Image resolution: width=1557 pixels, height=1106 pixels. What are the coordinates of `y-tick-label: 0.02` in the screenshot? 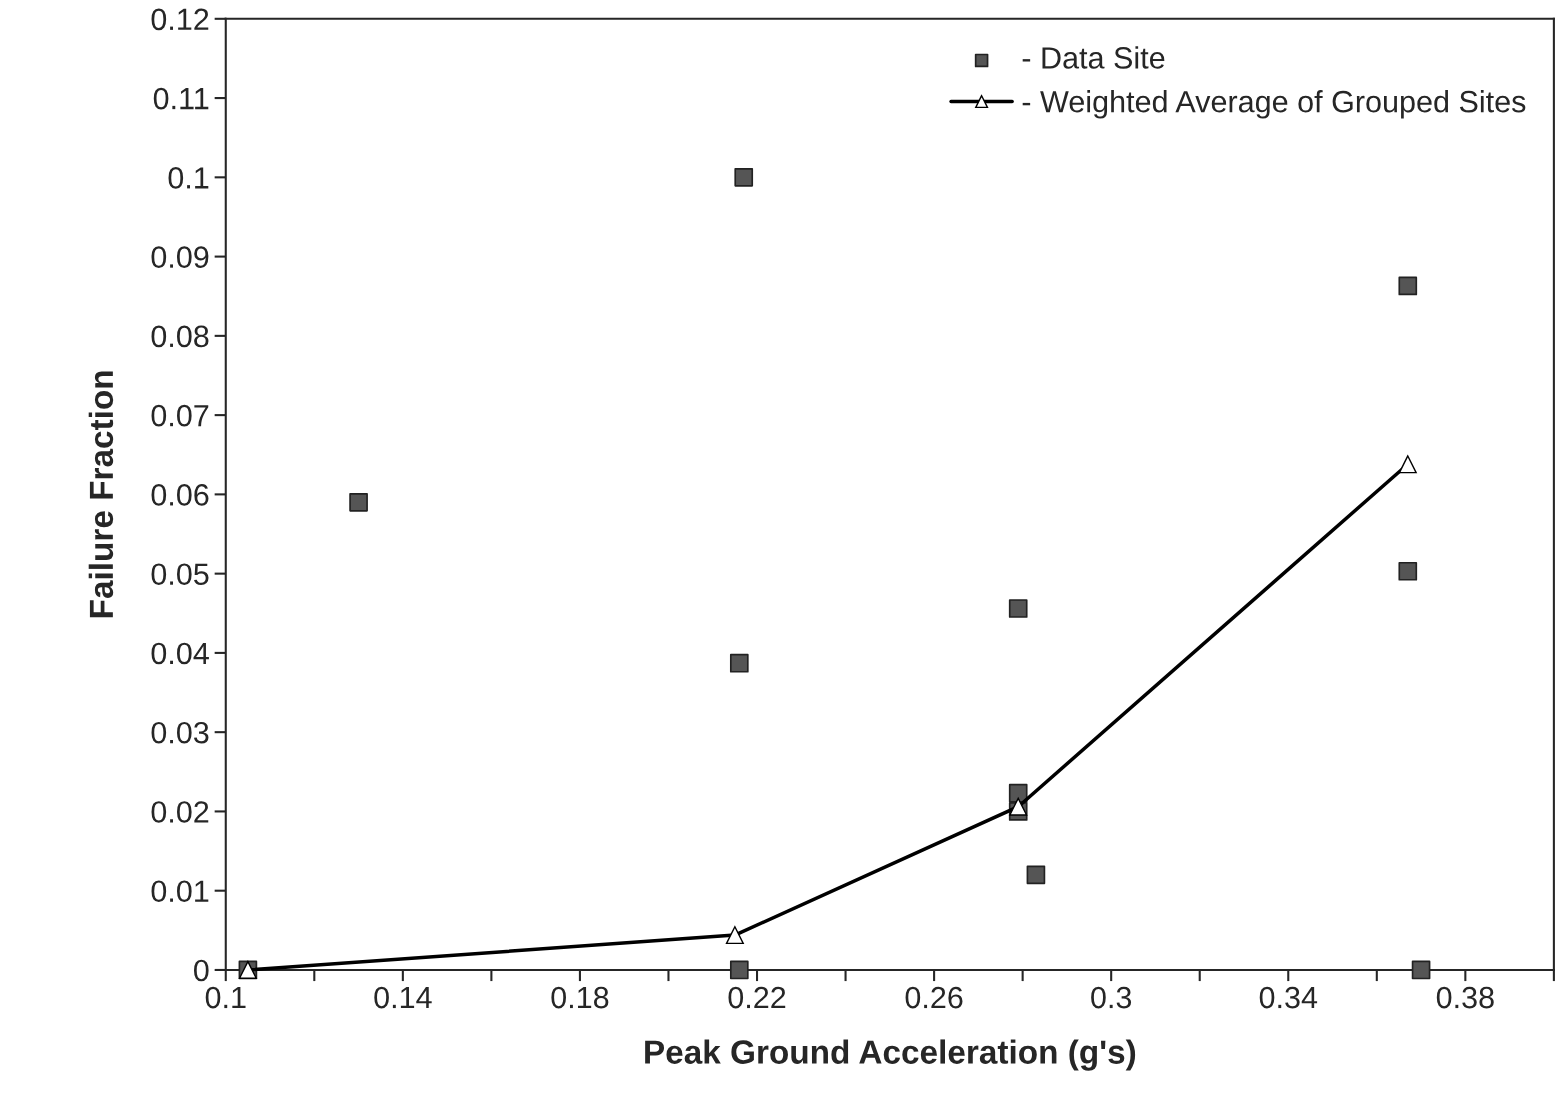 It's located at (180, 812).